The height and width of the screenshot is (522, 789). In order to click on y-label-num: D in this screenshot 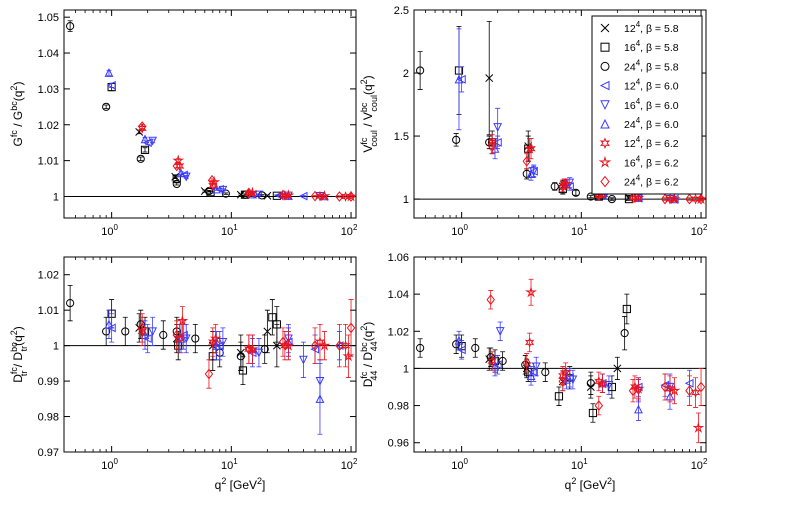, I will do `click(18, 378)`.